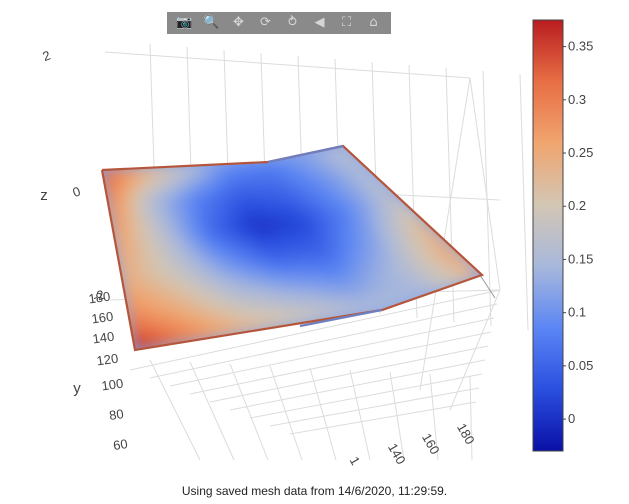  Describe the element at coordinates (571, 418) in the screenshot. I see `colorbar-tick-label: 0` at that location.